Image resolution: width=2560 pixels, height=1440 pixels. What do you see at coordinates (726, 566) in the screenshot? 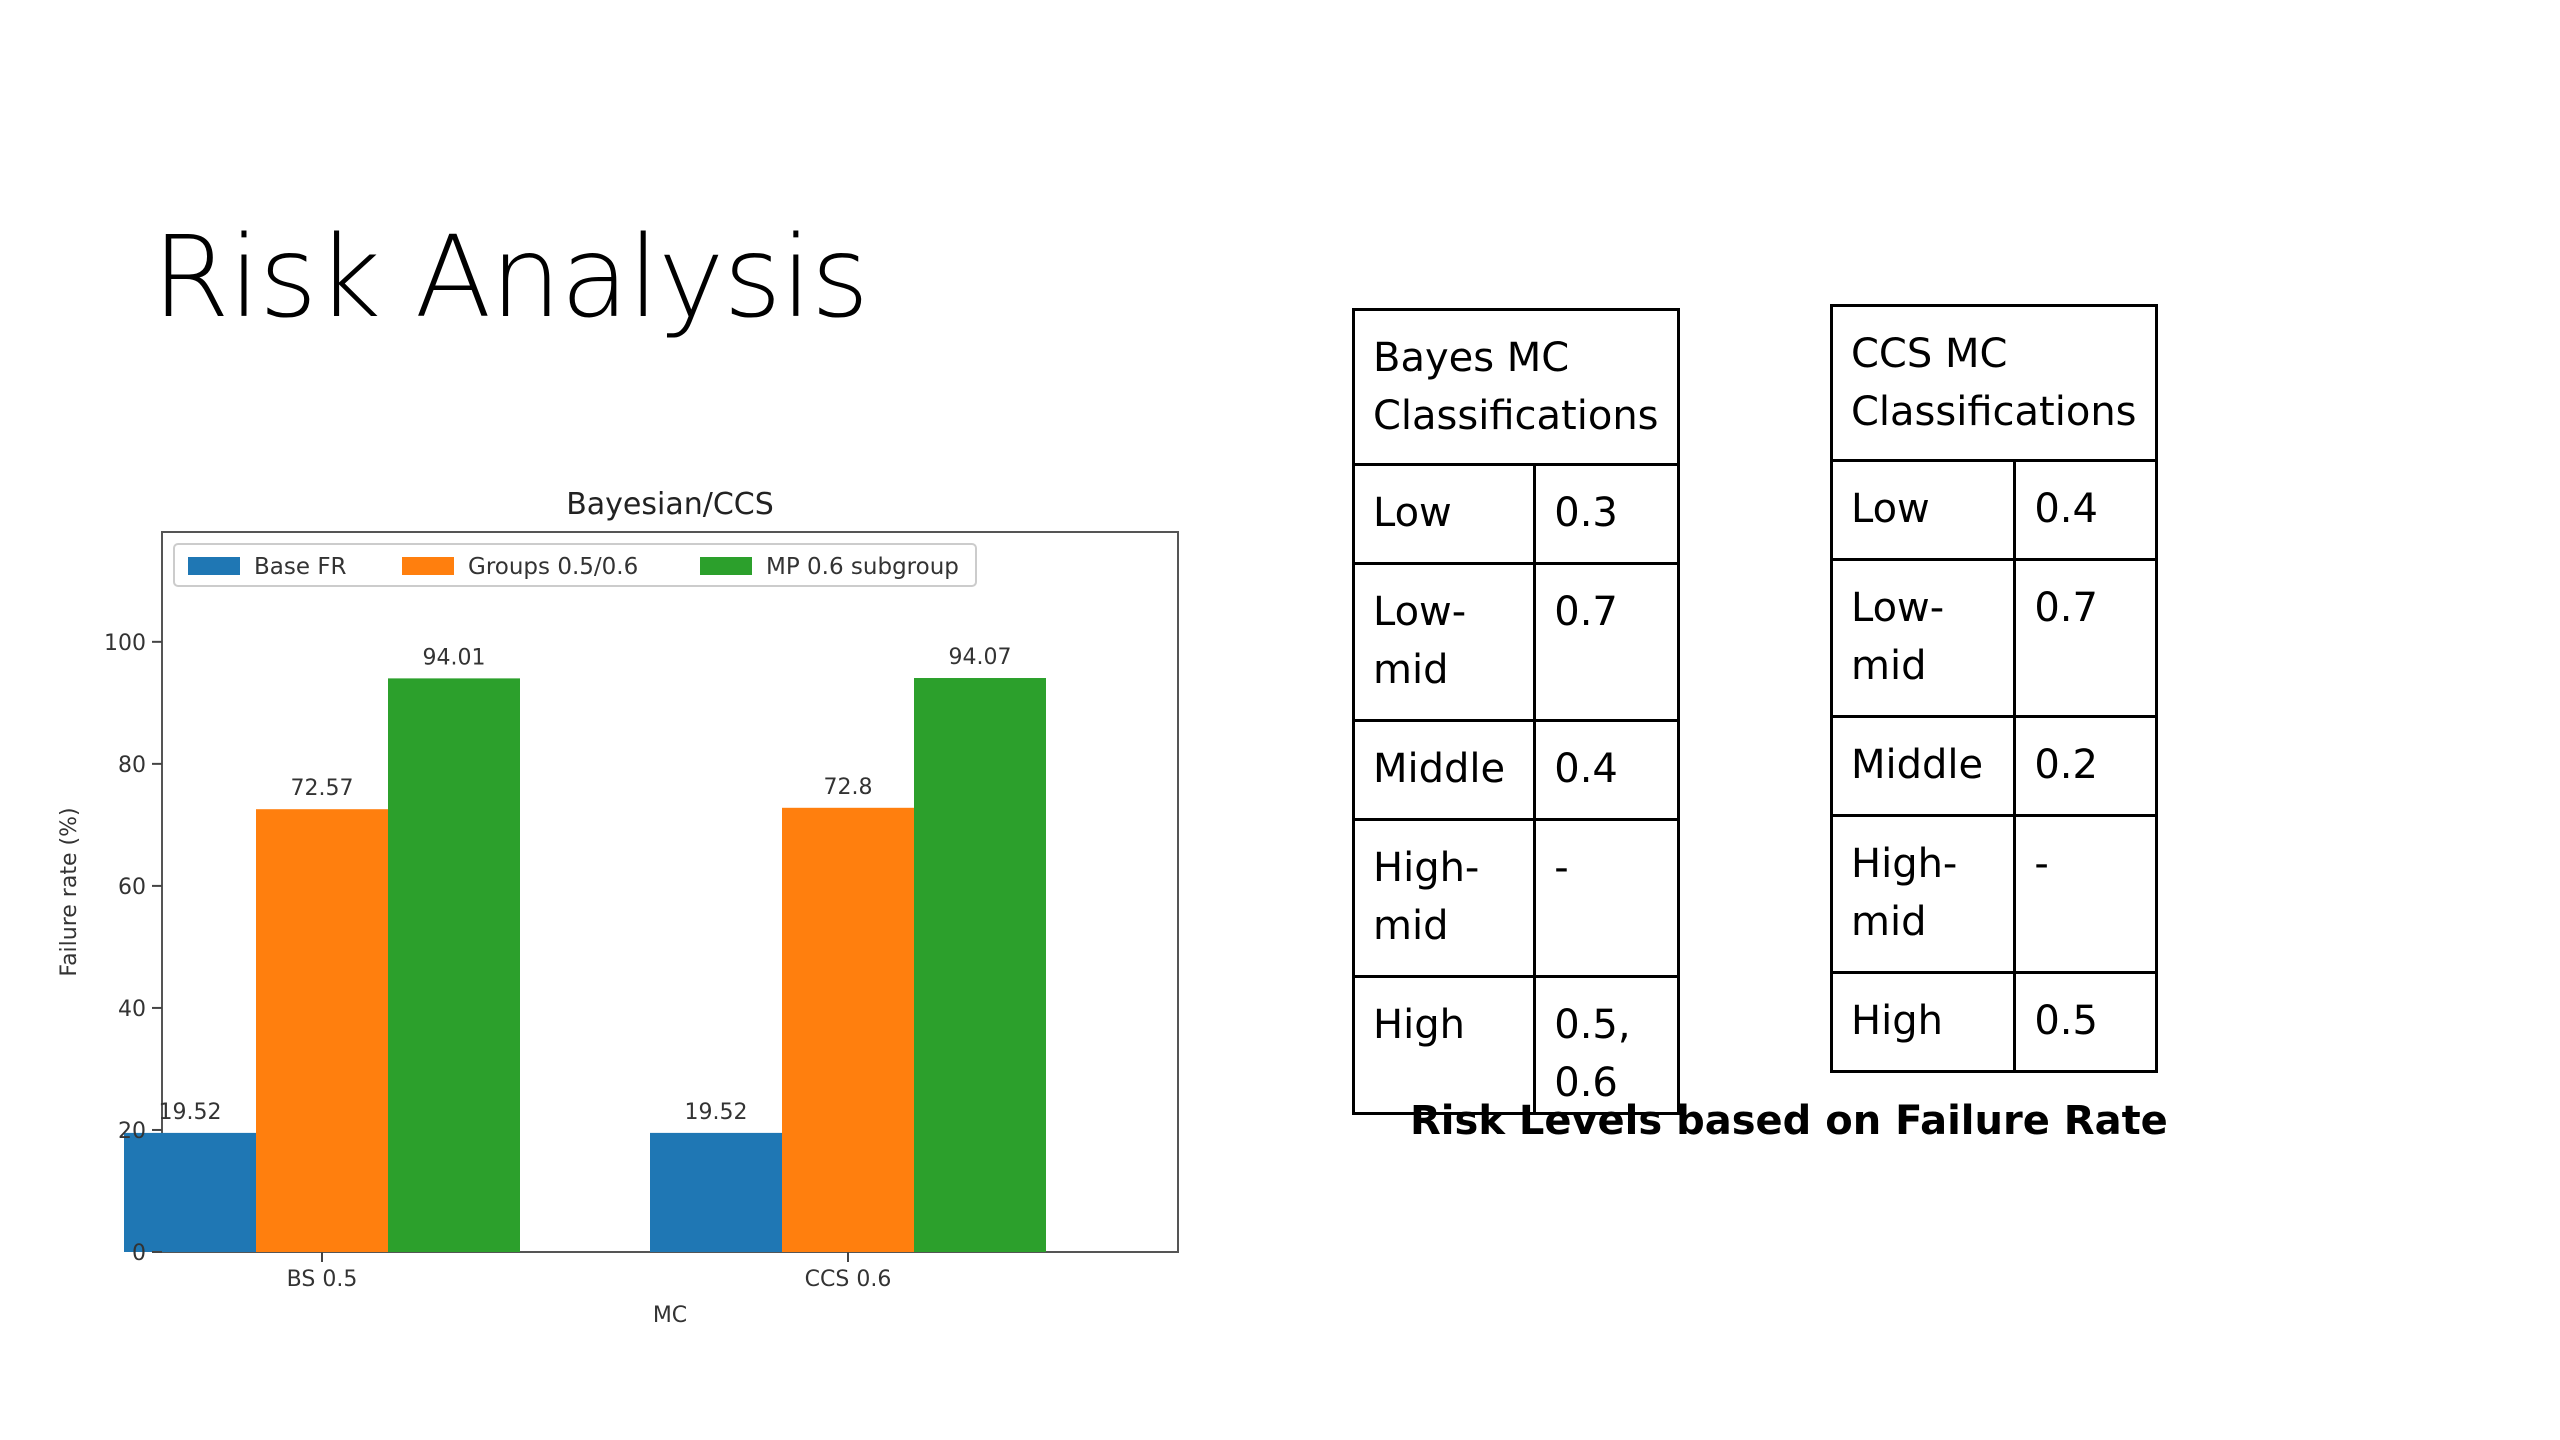
I see `legend-swatch-mp` at bounding box center [726, 566].